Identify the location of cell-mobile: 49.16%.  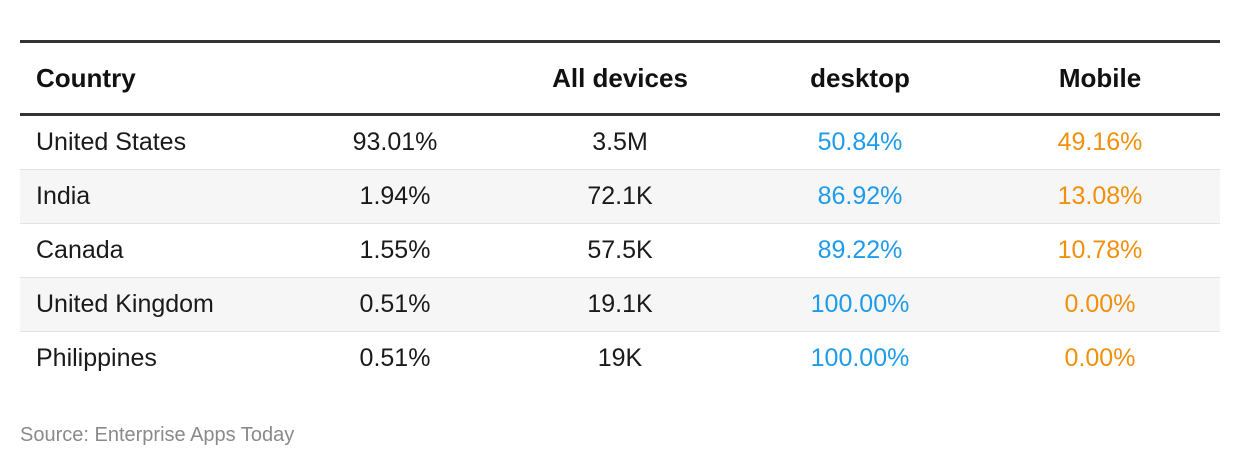
(1100, 142).